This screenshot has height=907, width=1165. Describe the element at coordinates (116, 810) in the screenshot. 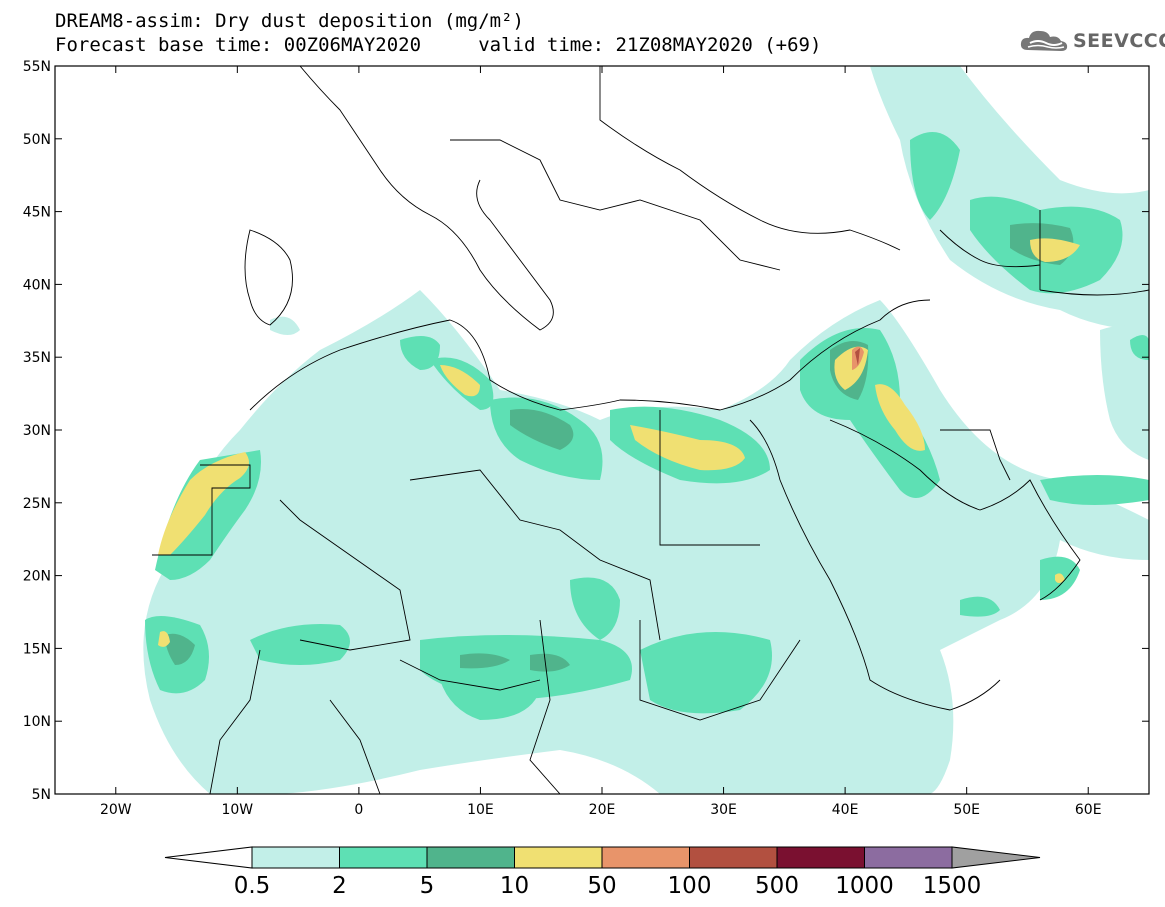

I see `lon-tick-label: 20W` at that location.